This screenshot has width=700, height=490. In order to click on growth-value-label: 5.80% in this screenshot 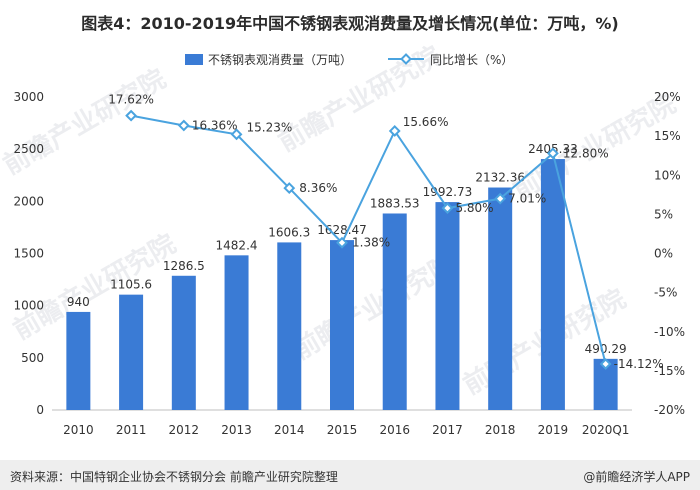, I will do `click(474, 208)`.